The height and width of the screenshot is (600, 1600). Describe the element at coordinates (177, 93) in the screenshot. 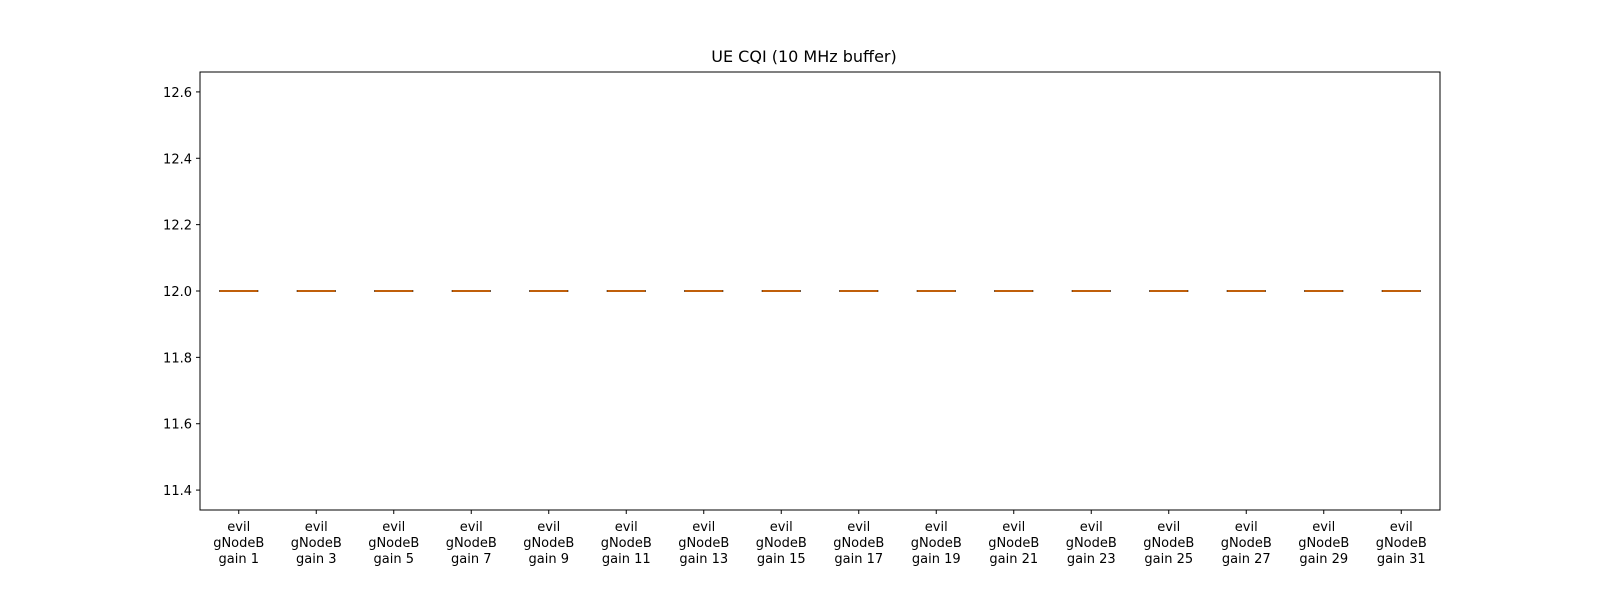

I see `y-tick-label: 12.6` at that location.